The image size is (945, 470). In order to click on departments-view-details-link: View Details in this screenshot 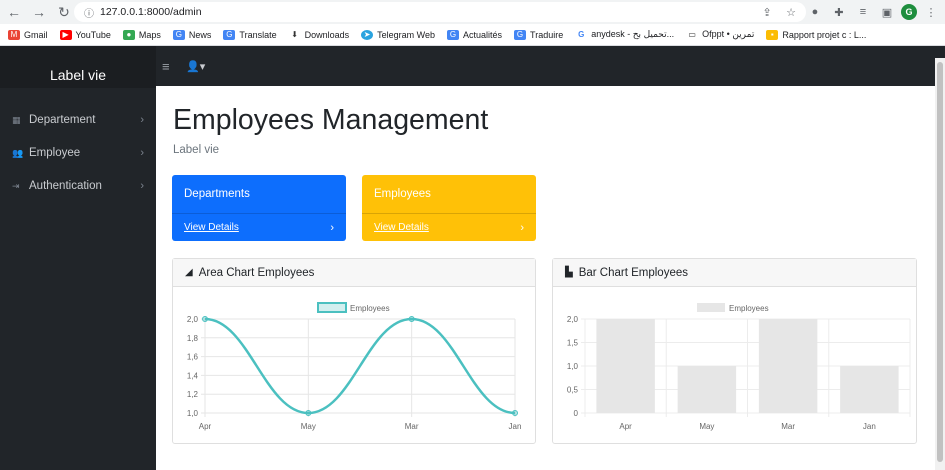, I will do `click(211, 227)`.